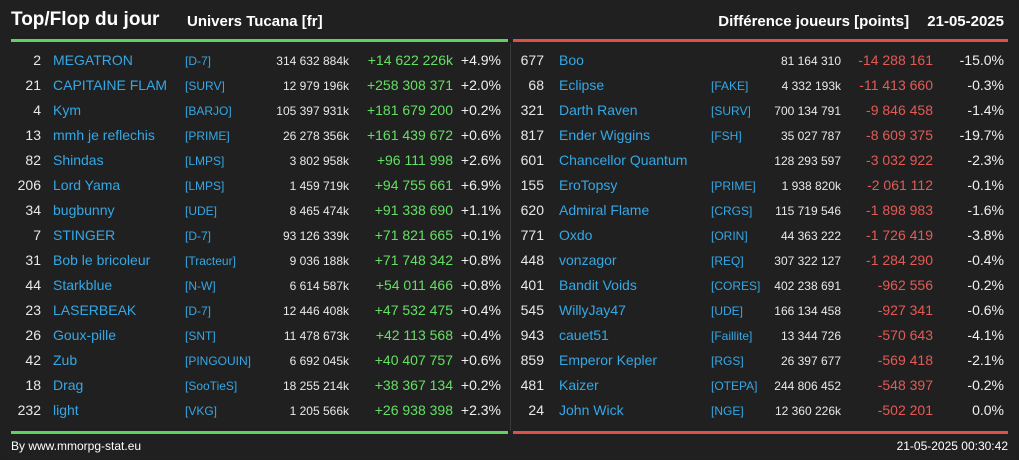 This screenshot has width=1019, height=460. What do you see at coordinates (900, 185) in the screenshot?
I see `diff-cell: -2 061 112` at bounding box center [900, 185].